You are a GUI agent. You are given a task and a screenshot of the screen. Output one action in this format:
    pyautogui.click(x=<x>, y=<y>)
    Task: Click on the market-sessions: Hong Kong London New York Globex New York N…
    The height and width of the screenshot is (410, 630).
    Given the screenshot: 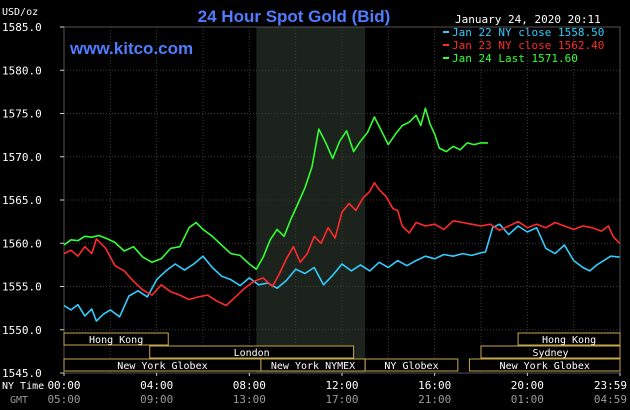 What is the action you would take?
    pyautogui.click(x=342, y=352)
    